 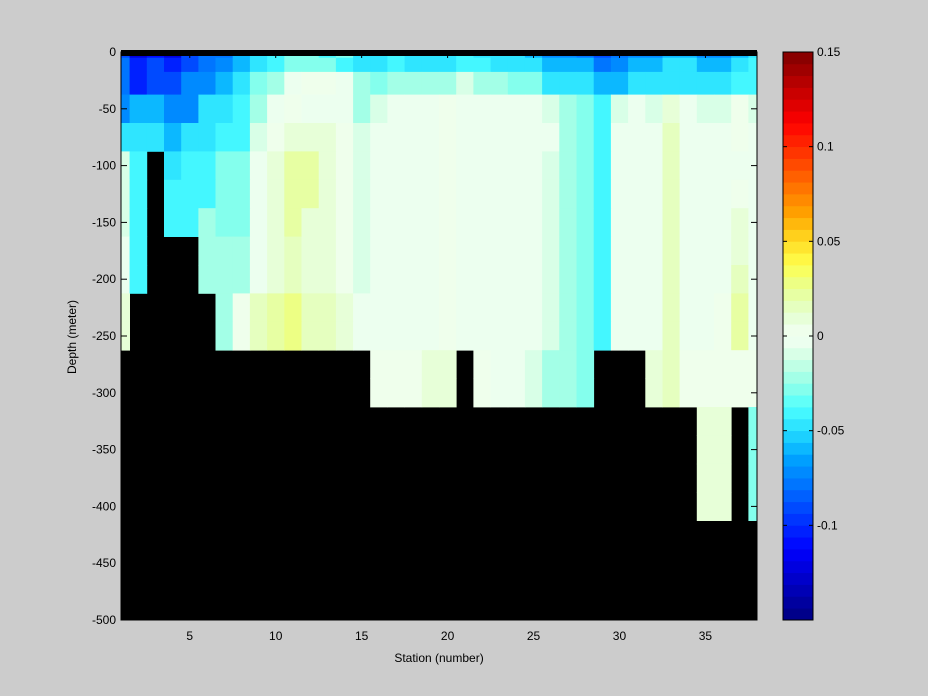 What do you see at coordinates (104, 506) in the screenshot?
I see `y-tick-label: -400` at bounding box center [104, 506].